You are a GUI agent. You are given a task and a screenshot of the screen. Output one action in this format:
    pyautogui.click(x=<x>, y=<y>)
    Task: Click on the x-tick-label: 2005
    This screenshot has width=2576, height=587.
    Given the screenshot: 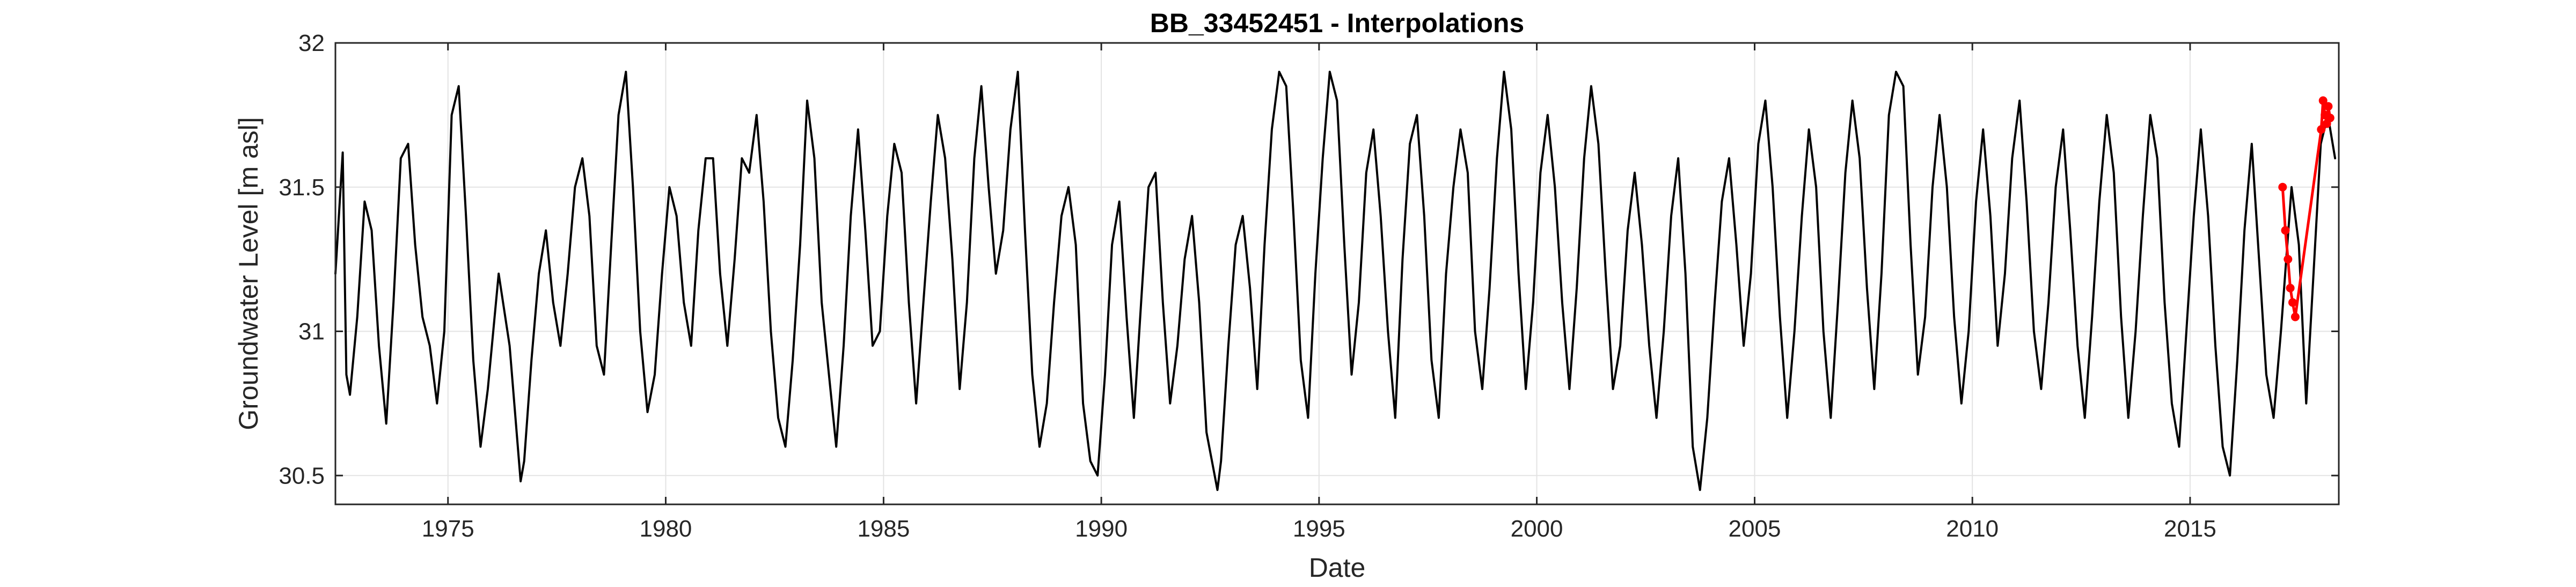 What is the action you would take?
    pyautogui.click(x=1755, y=529)
    